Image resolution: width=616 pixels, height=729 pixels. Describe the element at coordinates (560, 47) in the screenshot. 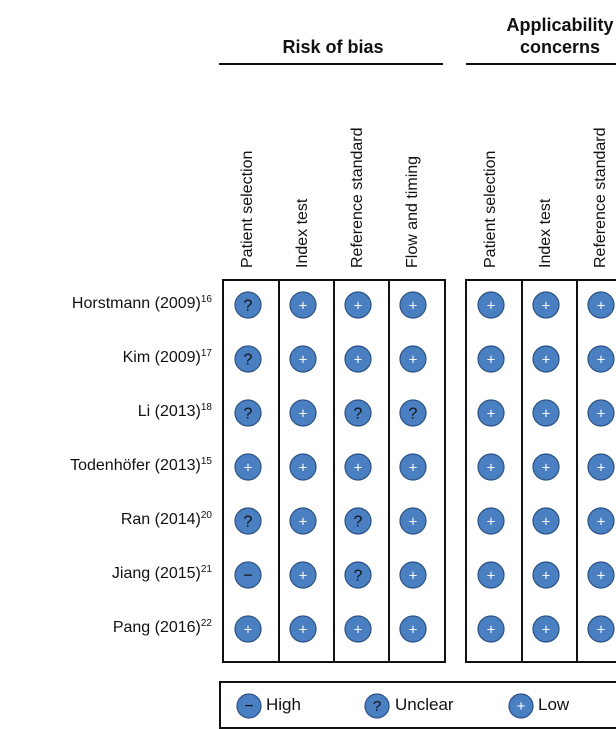

I see `applicability-title-line2: concerns` at that location.